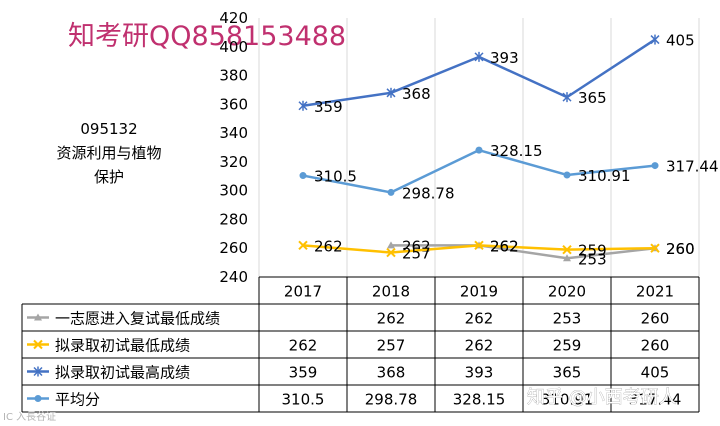  I want to click on data-label: 310.5, so click(335, 177).